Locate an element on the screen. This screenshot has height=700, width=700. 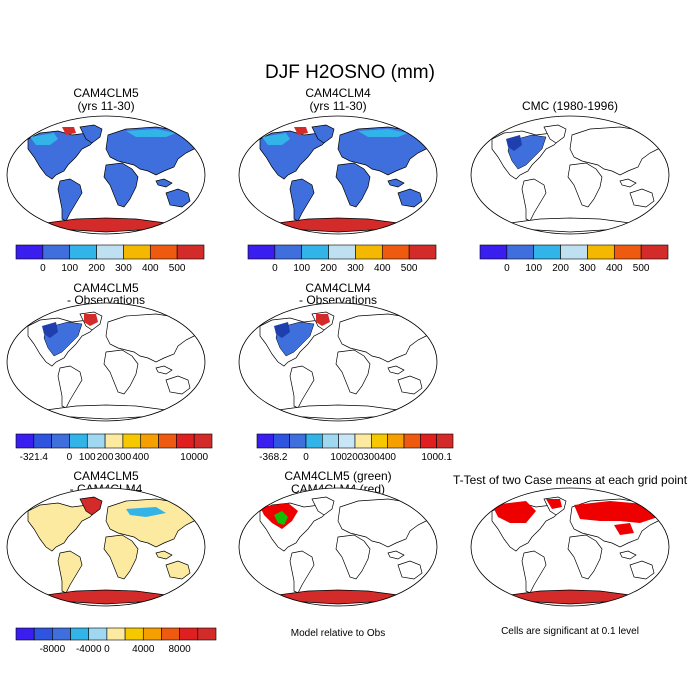
colorbar-label: 10000 is located at coordinates (194, 457).